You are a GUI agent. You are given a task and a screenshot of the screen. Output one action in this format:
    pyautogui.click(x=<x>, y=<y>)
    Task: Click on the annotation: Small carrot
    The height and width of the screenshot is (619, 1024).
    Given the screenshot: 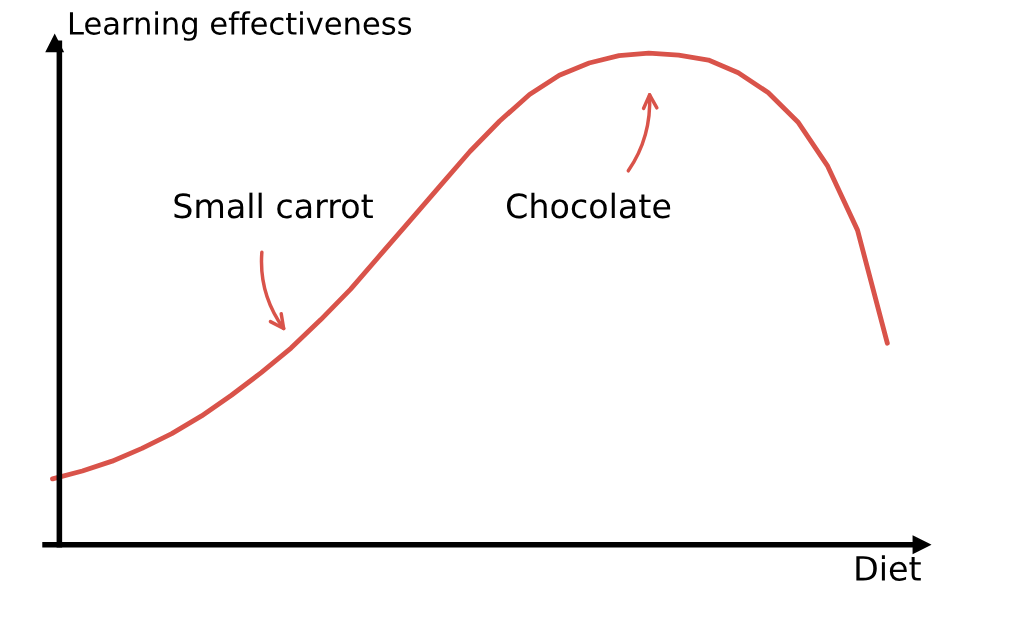 What is the action you would take?
    pyautogui.click(x=273, y=205)
    